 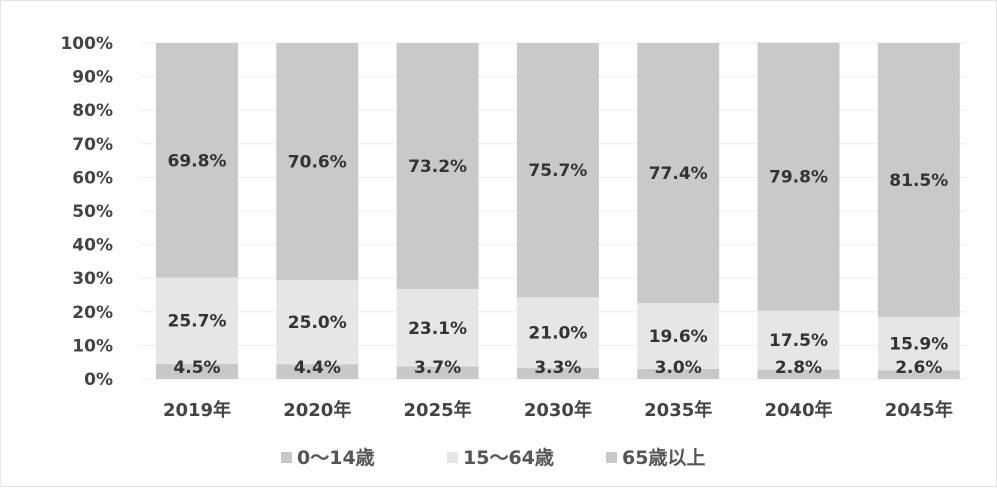 I want to click on y-tick-label: 40%, so click(x=92, y=246).